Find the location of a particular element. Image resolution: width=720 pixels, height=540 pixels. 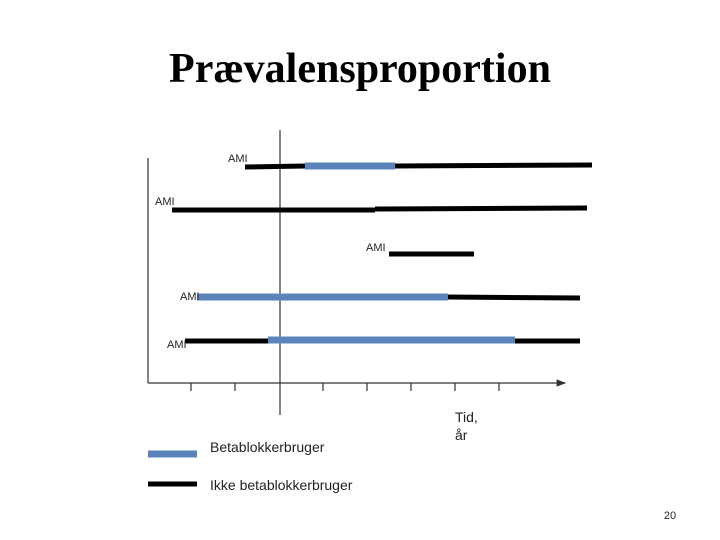

axis-label: Tid, is located at coordinates (466, 417).